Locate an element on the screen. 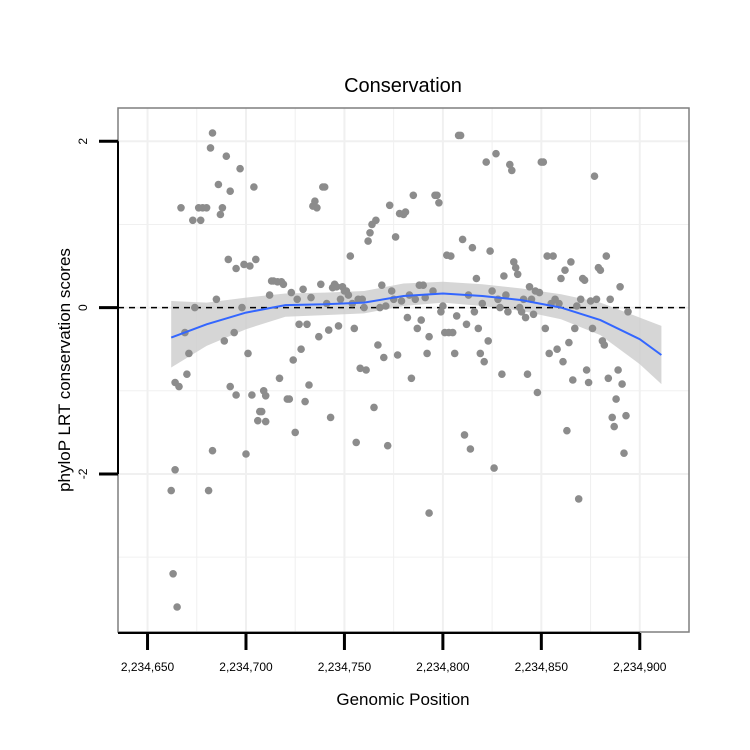 The width and height of the screenshot is (750, 750). x-tick-label: 2,234,750 is located at coordinates (345, 667).